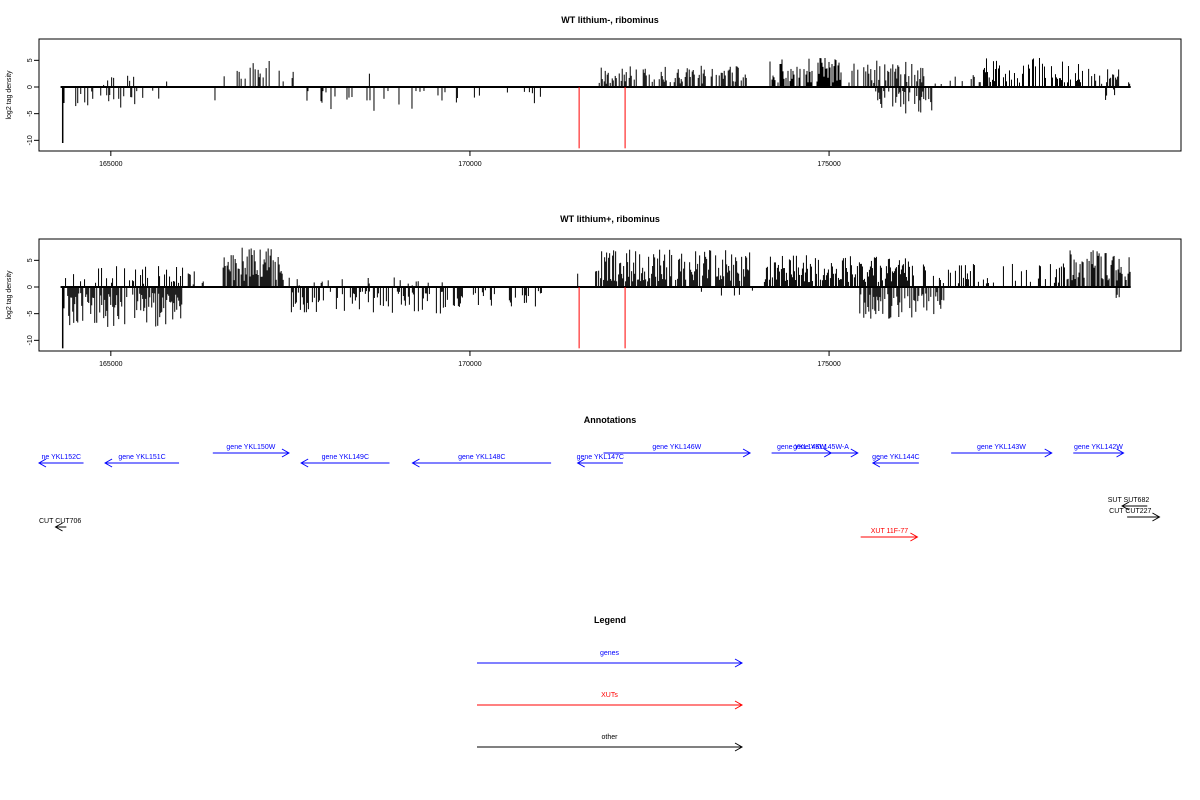 The width and height of the screenshot is (1200, 800). What do you see at coordinates (610, 620) in the screenshot?
I see `legend-title: Legend` at bounding box center [610, 620].